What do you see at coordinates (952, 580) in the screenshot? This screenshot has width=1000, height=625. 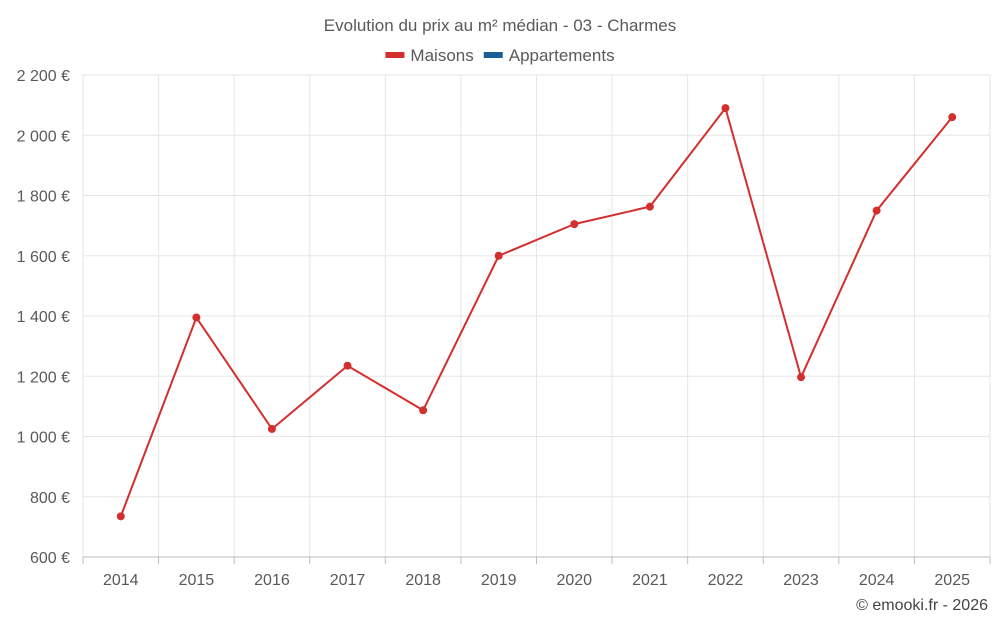 I see `x-tick-label: 2025` at bounding box center [952, 580].